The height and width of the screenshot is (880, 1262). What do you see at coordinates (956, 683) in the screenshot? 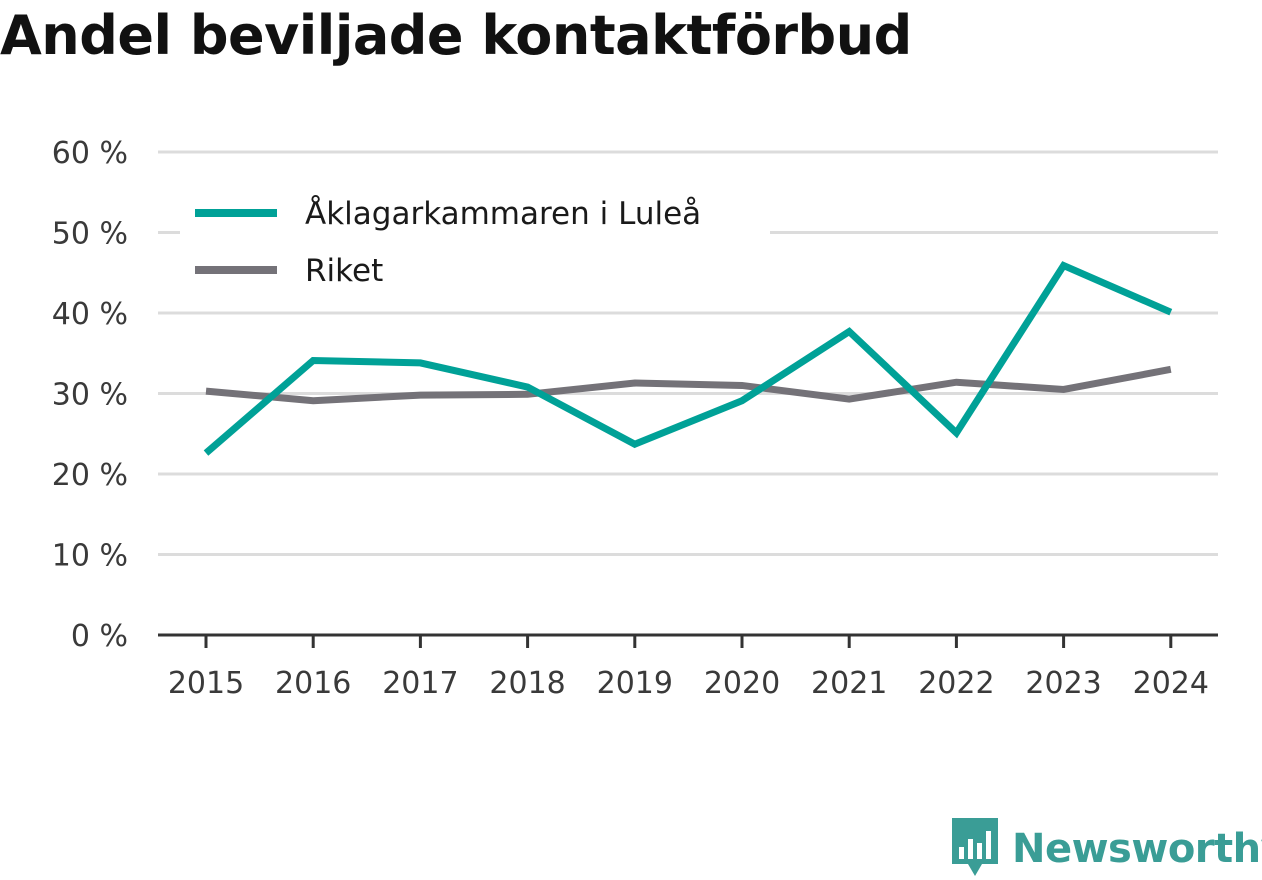
I see `x-tick-label: 2022` at bounding box center [956, 683].